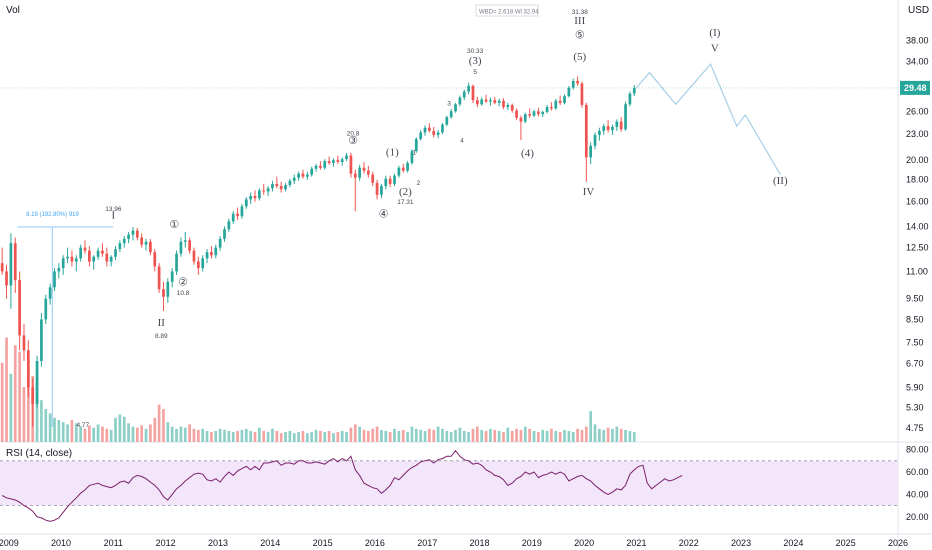 The image size is (932, 550). I want to click on time-tick-label: 2013, so click(218, 543).